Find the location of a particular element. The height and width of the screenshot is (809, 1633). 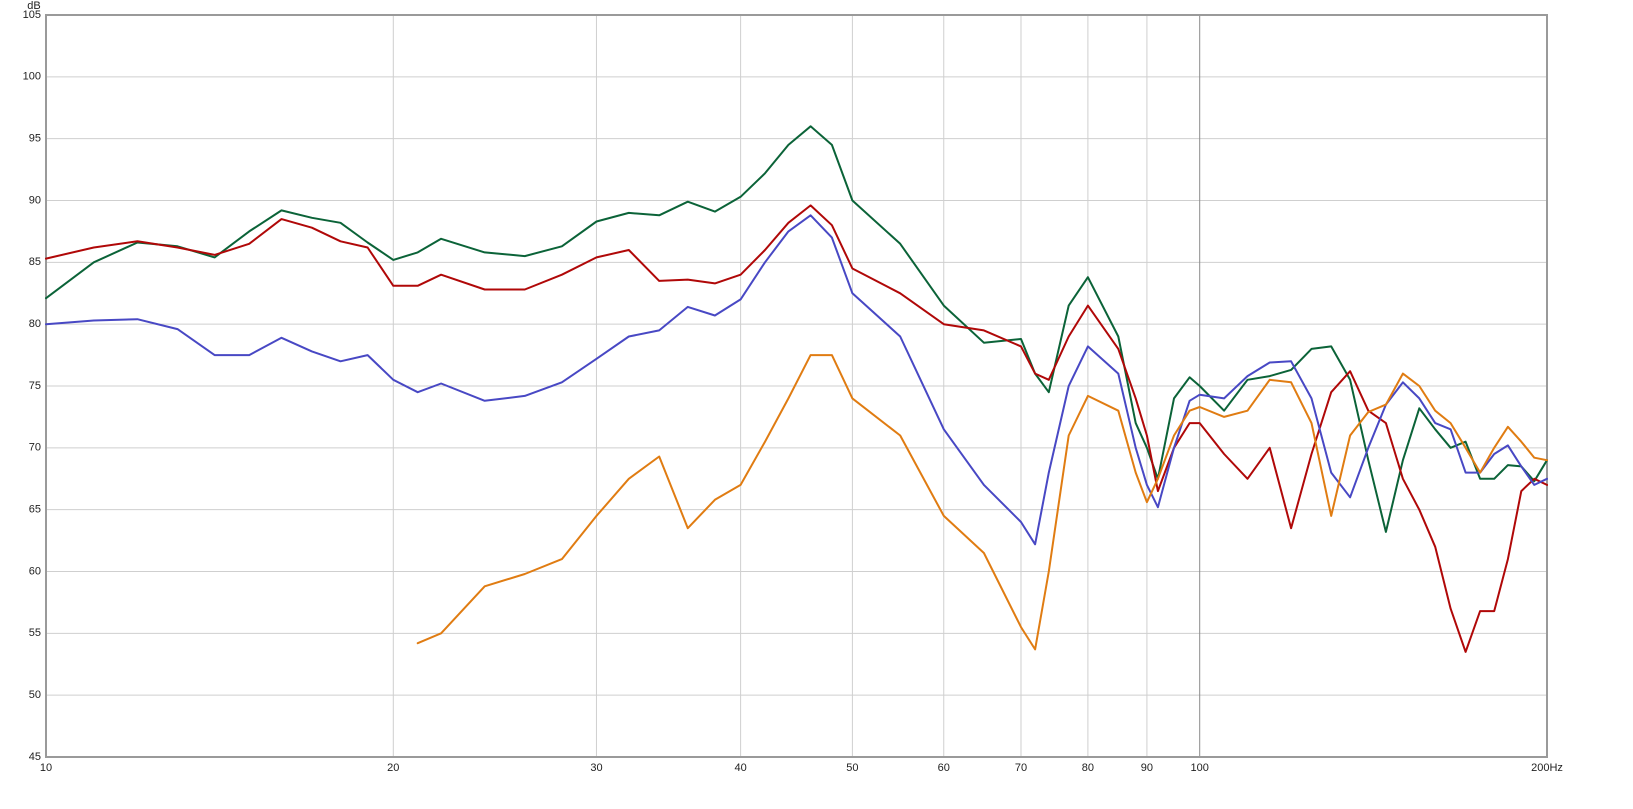

x-tick-label: 80 is located at coordinates (1088, 768).